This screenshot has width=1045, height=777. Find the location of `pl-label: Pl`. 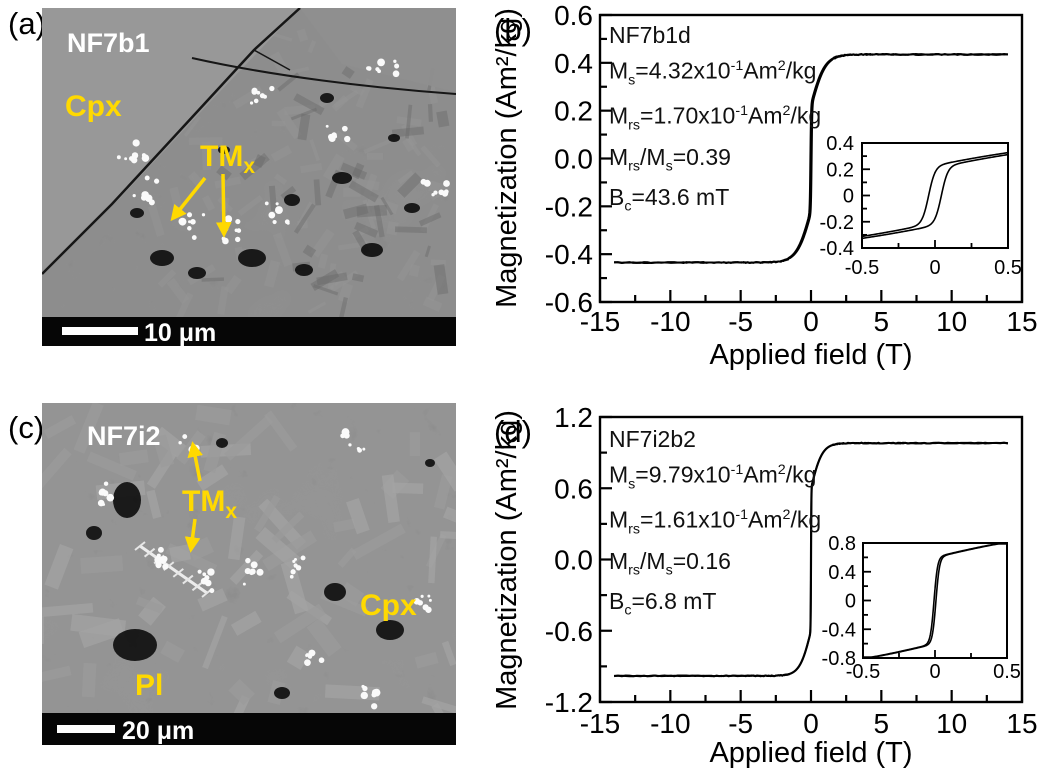

pl-label: Pl is located at coordinates (149, 685).